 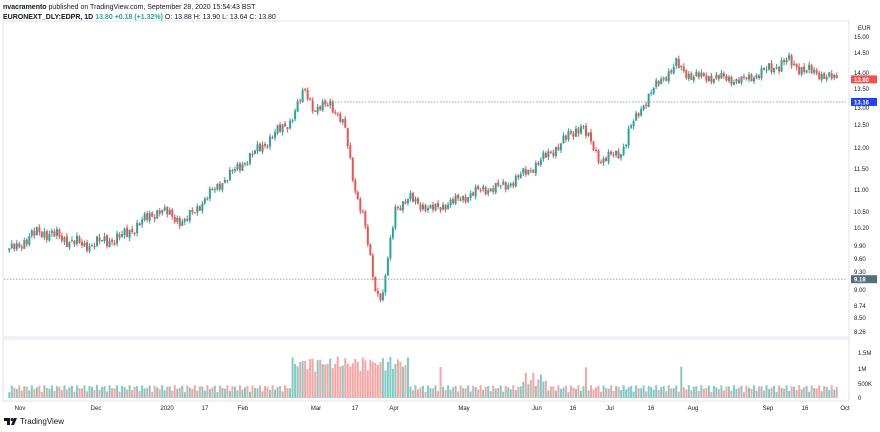 I want to click on time-tick-label: Sep, so click(x=768, y=409).